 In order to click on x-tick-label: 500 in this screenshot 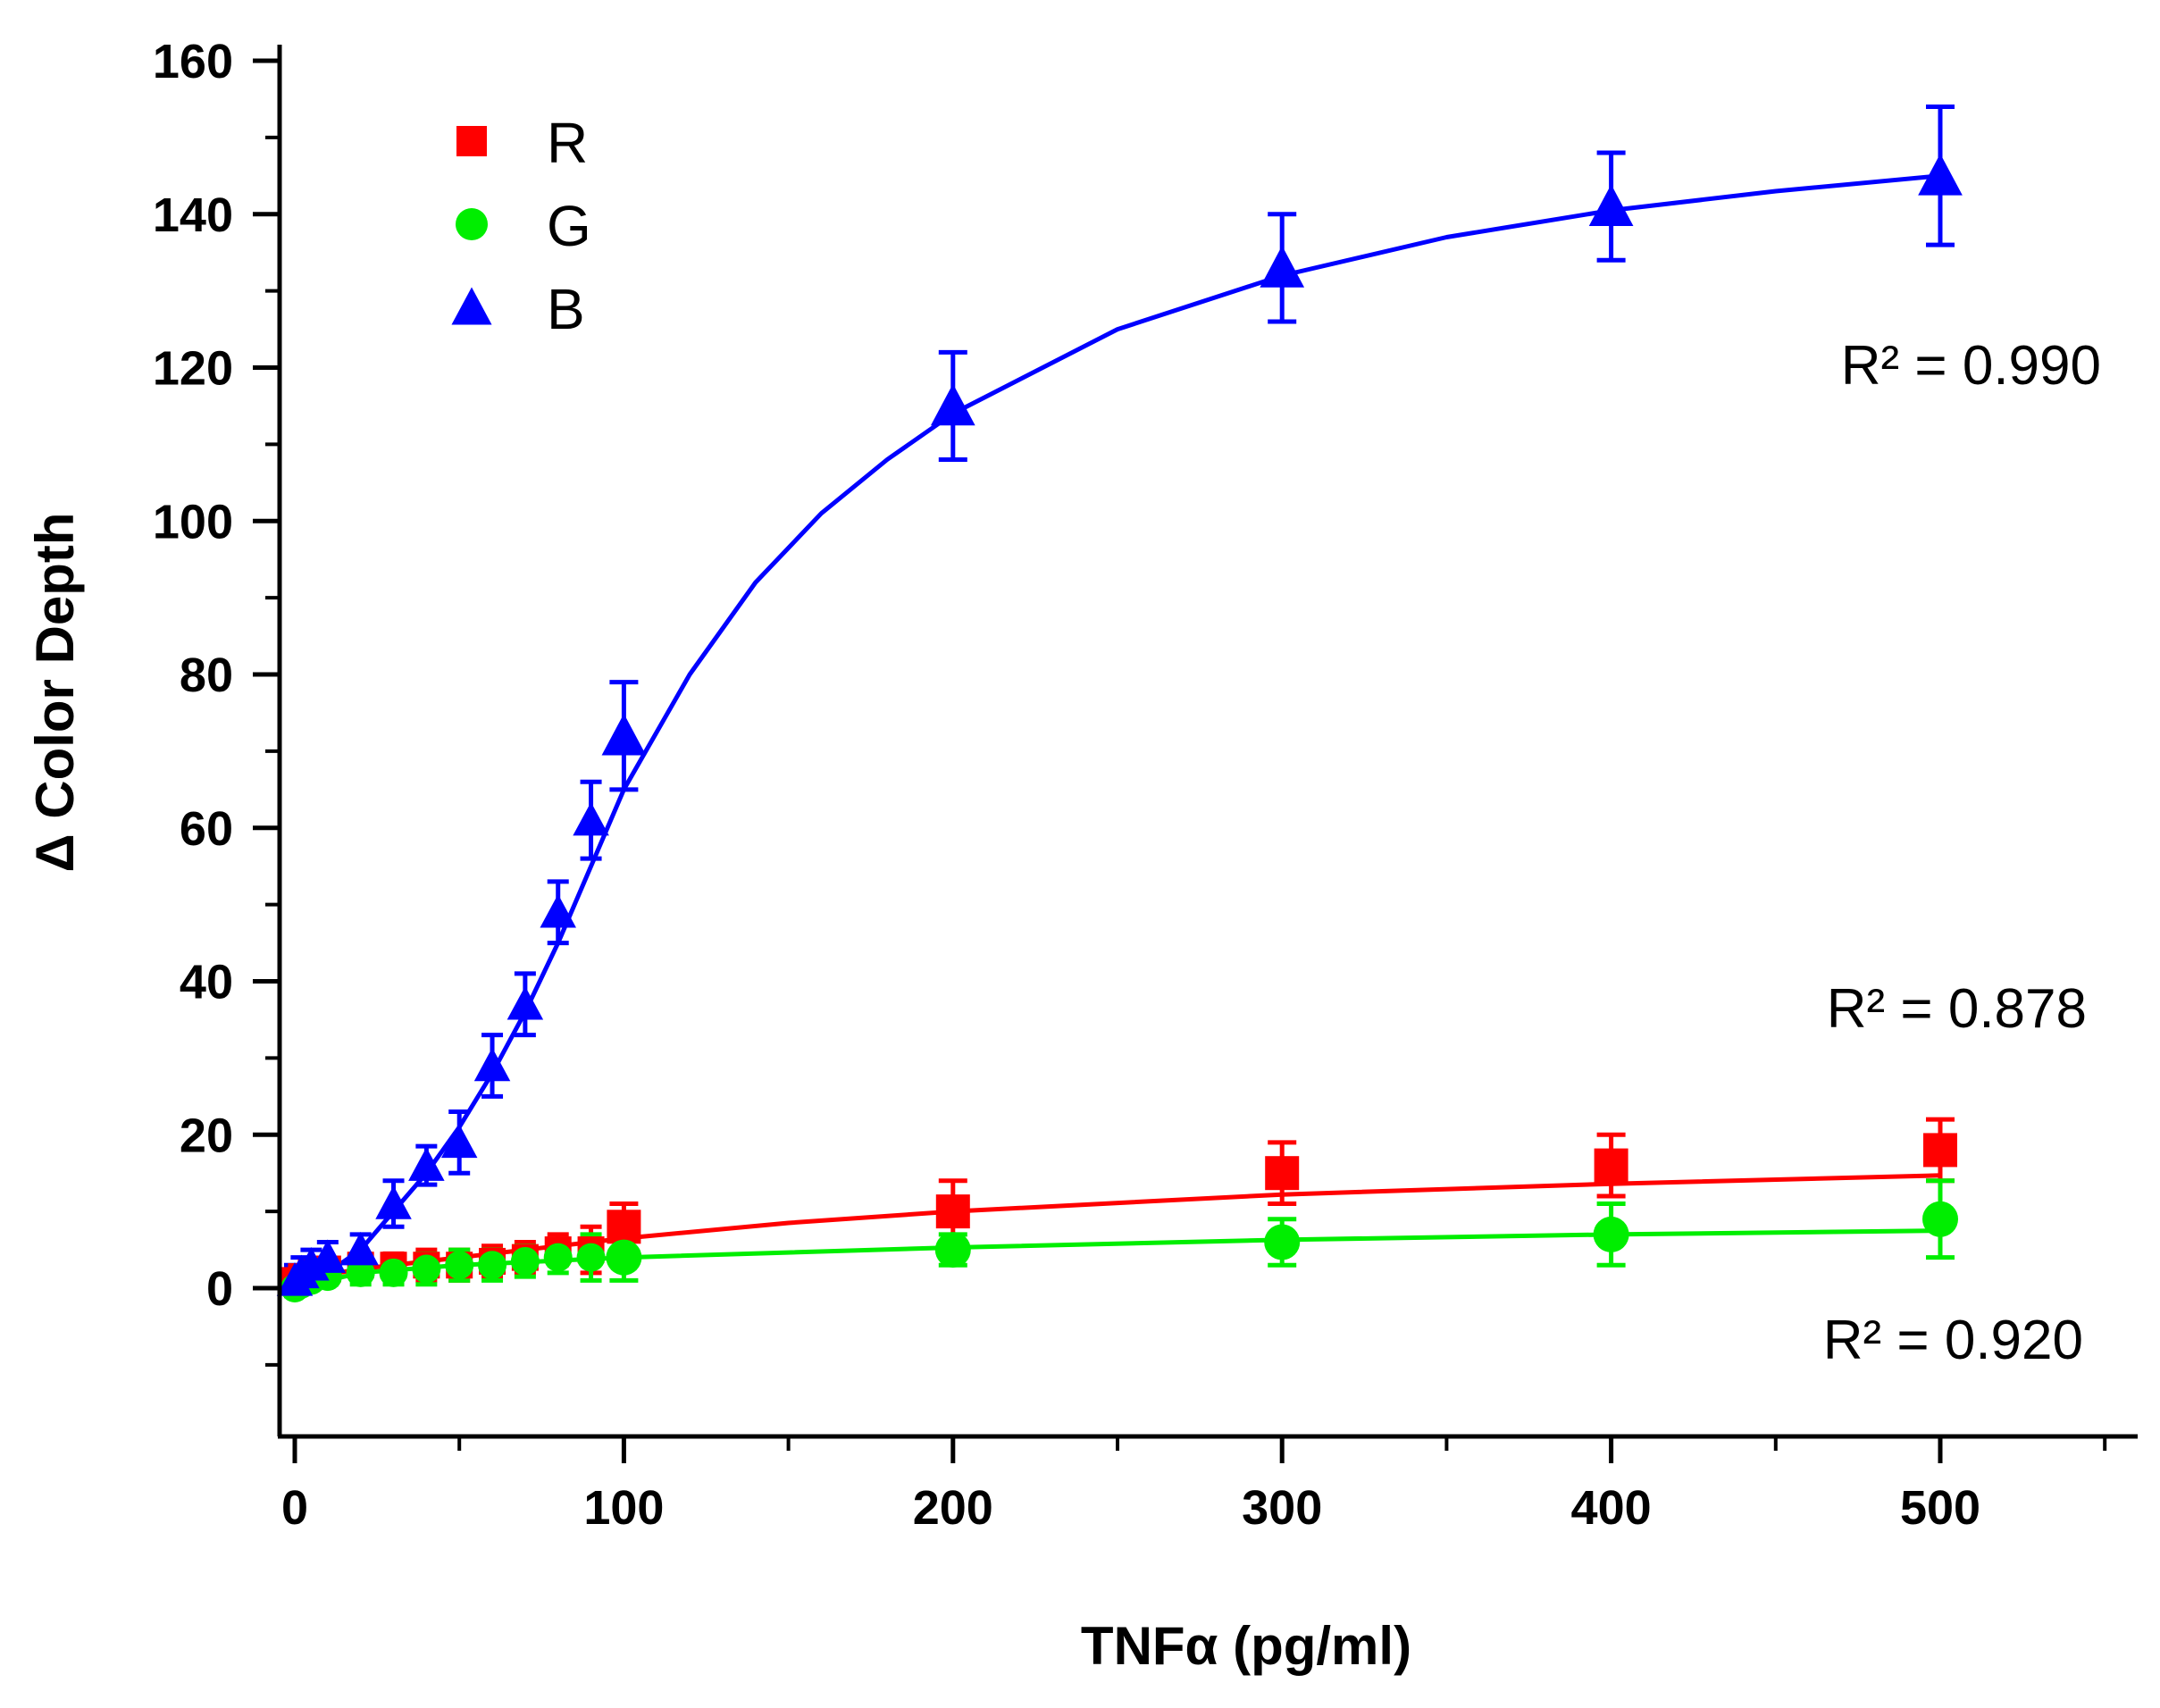, I will do `click(1940, 1508)`.